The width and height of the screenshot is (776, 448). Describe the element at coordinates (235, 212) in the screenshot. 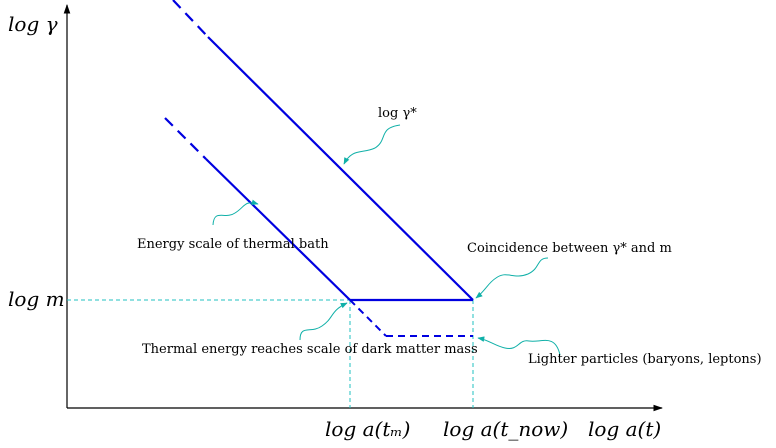

I see `thermal-bath-arrow` at that location.